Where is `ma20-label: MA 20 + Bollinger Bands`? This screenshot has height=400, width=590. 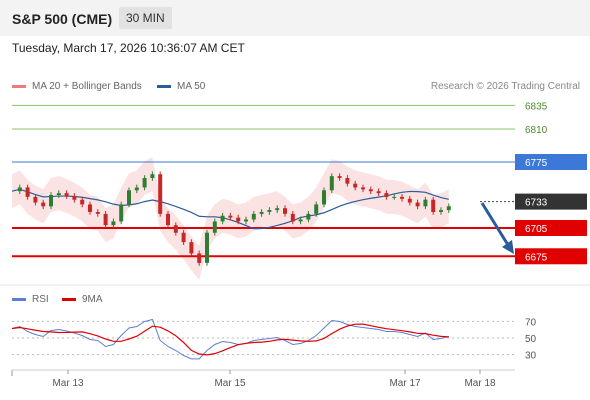 ma20-label: MA 20 + Bollinger Bands is located at coordinates (87, 86).